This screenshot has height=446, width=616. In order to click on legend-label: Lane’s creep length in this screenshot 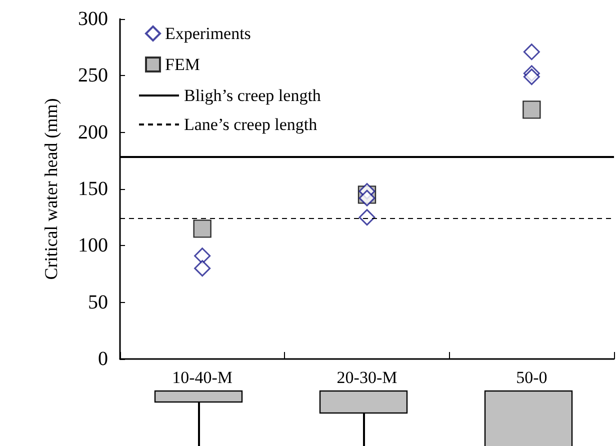, I will do `click(251, 124)`.